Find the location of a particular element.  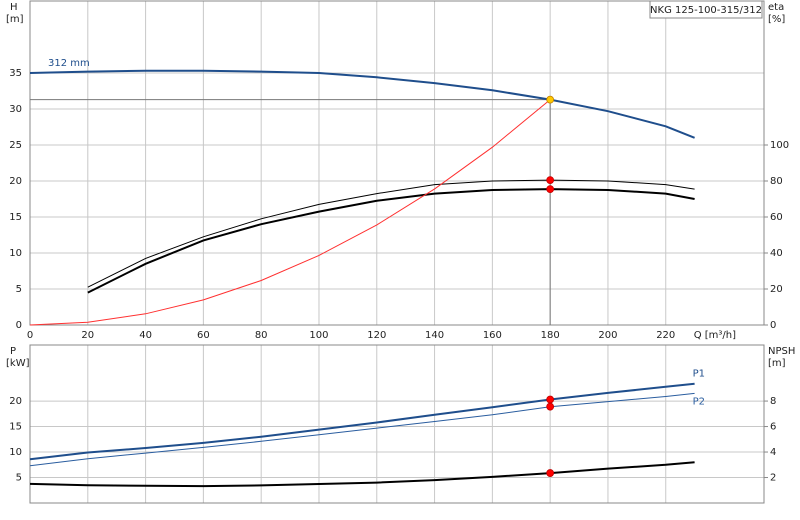

x-tick-label: 140 is located at coordinates (434, 335).